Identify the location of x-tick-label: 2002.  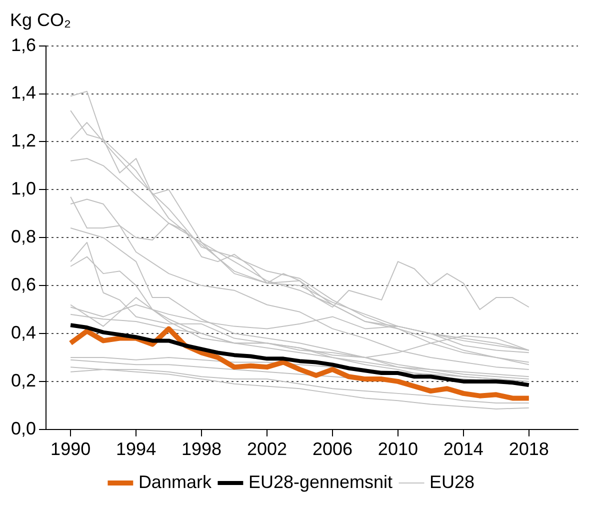
(267, 449).